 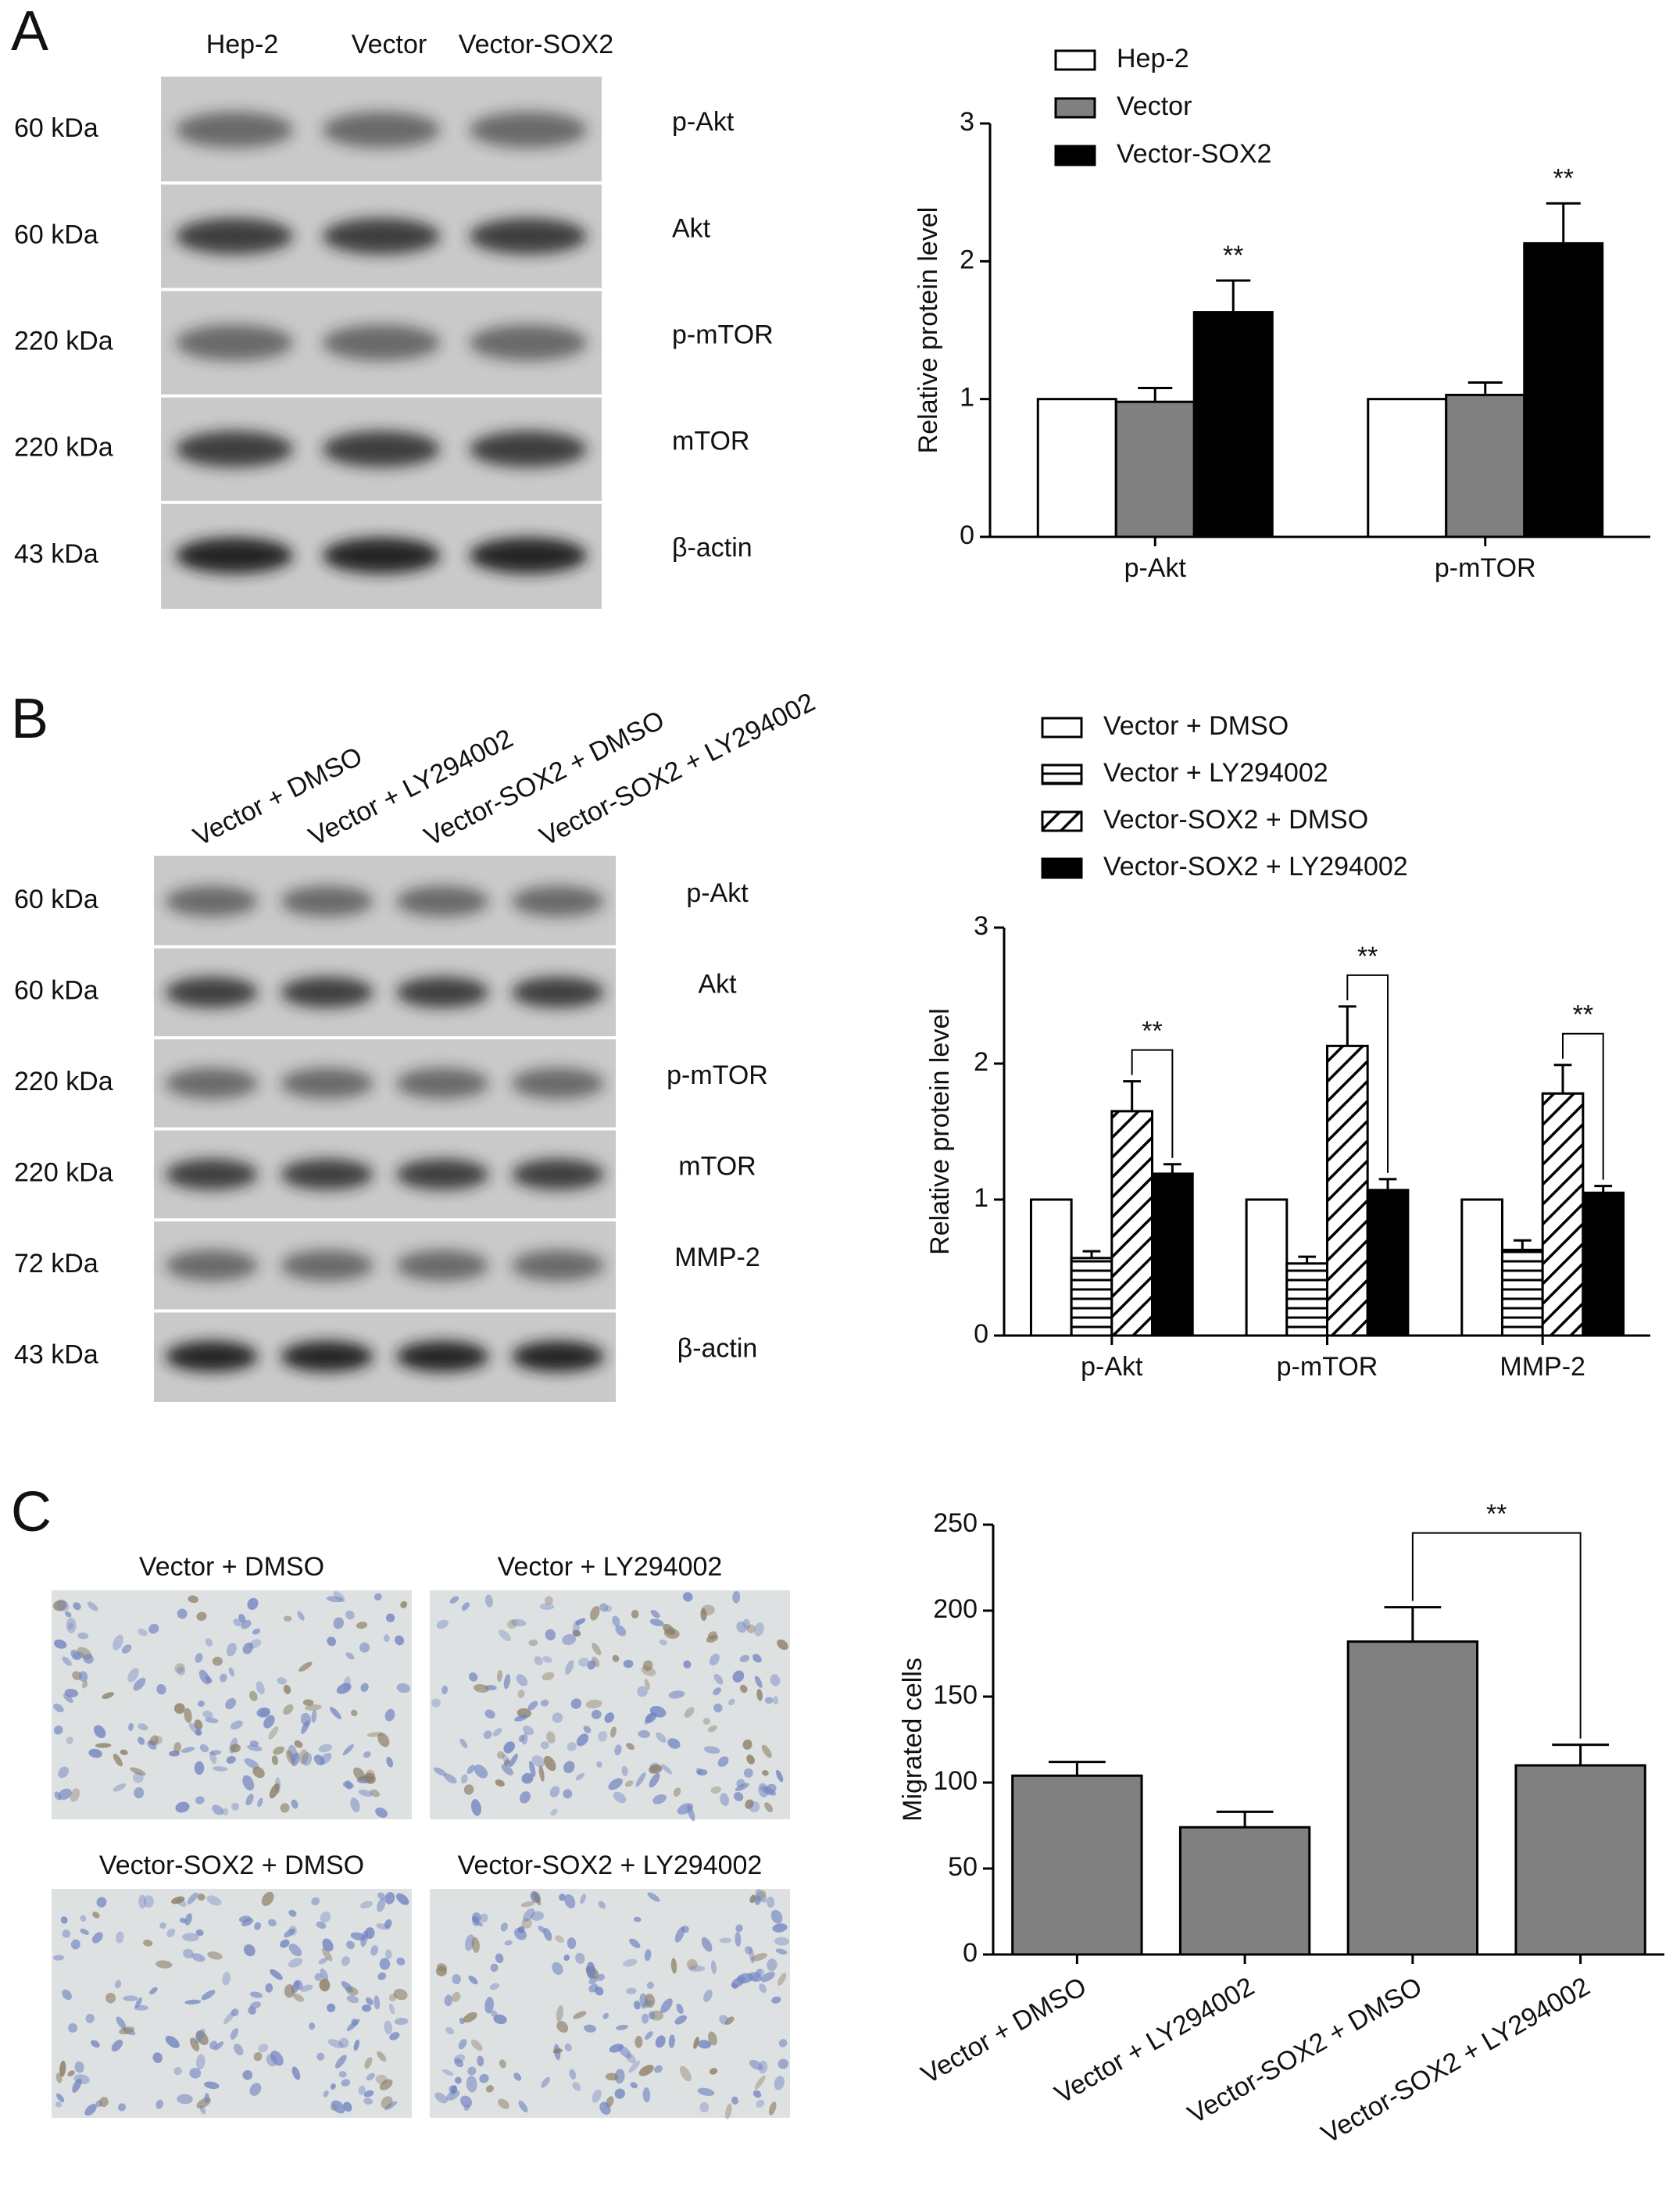 I want to click on legend-swatch, so click(x=1062, y=821).